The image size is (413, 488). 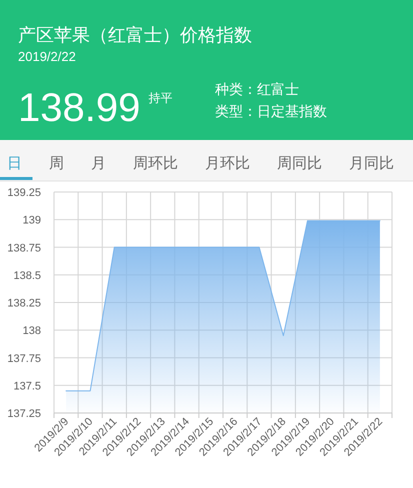 I want to click on y-tick-label: 138.75, so click(x=24, y=248).